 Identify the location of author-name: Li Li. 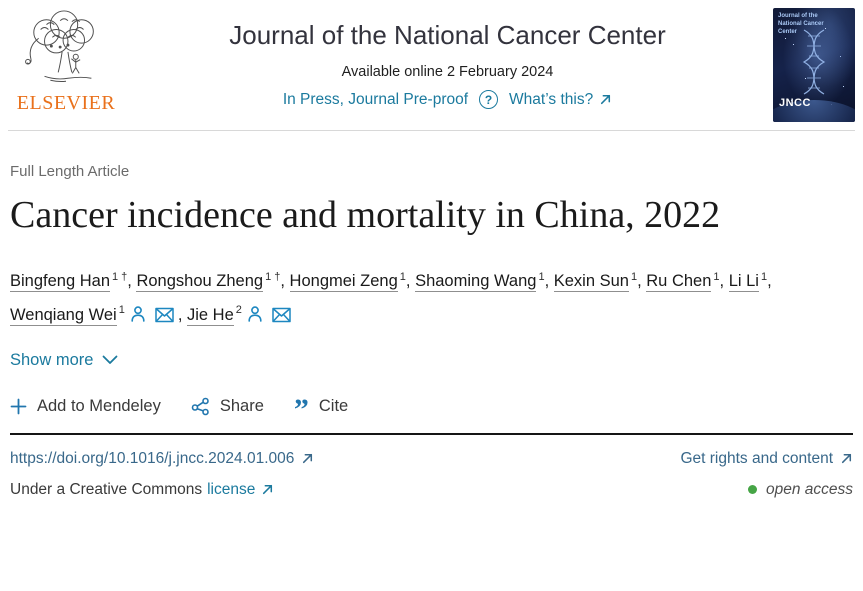
(743, 282).